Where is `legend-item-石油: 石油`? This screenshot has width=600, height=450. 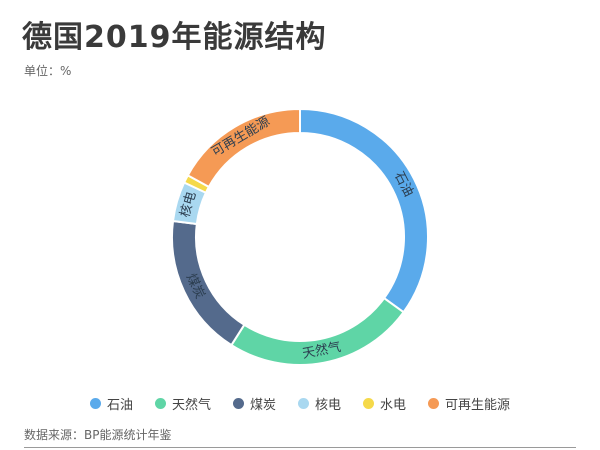 legend-item-石油: 石油 is located at coordinates (111, 403).